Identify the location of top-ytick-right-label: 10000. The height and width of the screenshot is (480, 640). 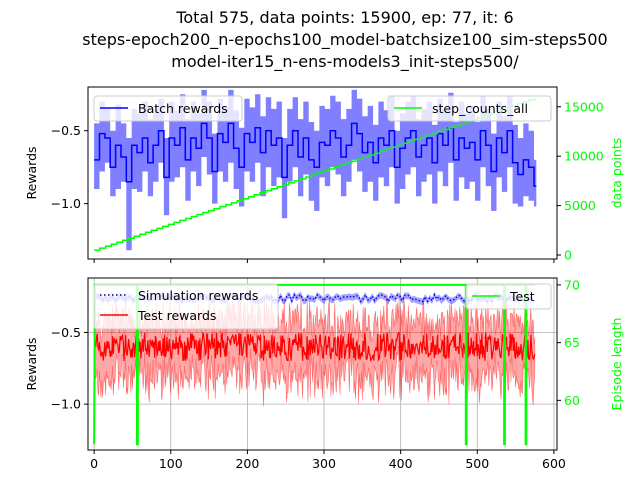
(584, 156).